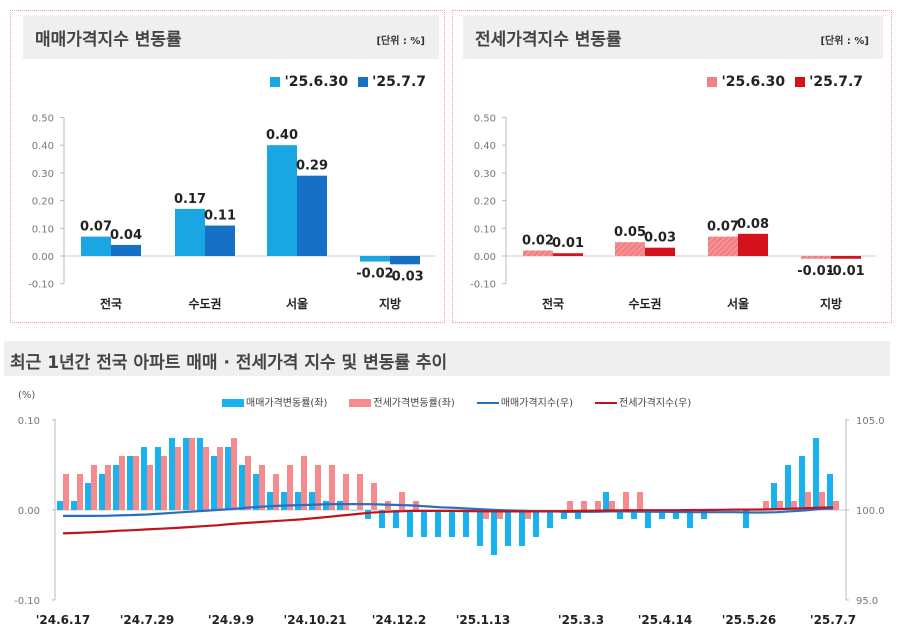 This screenshot has height=638, width=900. I want to click on x-tick-label: '24.9.9, so click(231, 620).